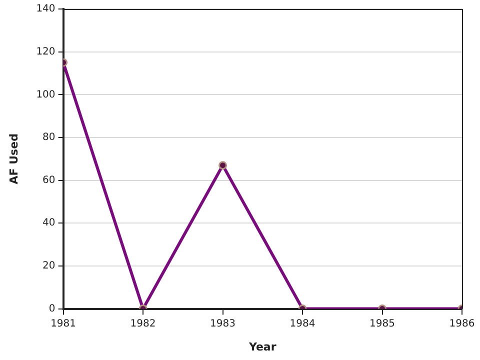 The width and height of the screenshot is (480, 360). What do you see at coordinates (49, 180) in the screenshot?
I see `y-tick-label: 60` at bounding box center [49, 180].